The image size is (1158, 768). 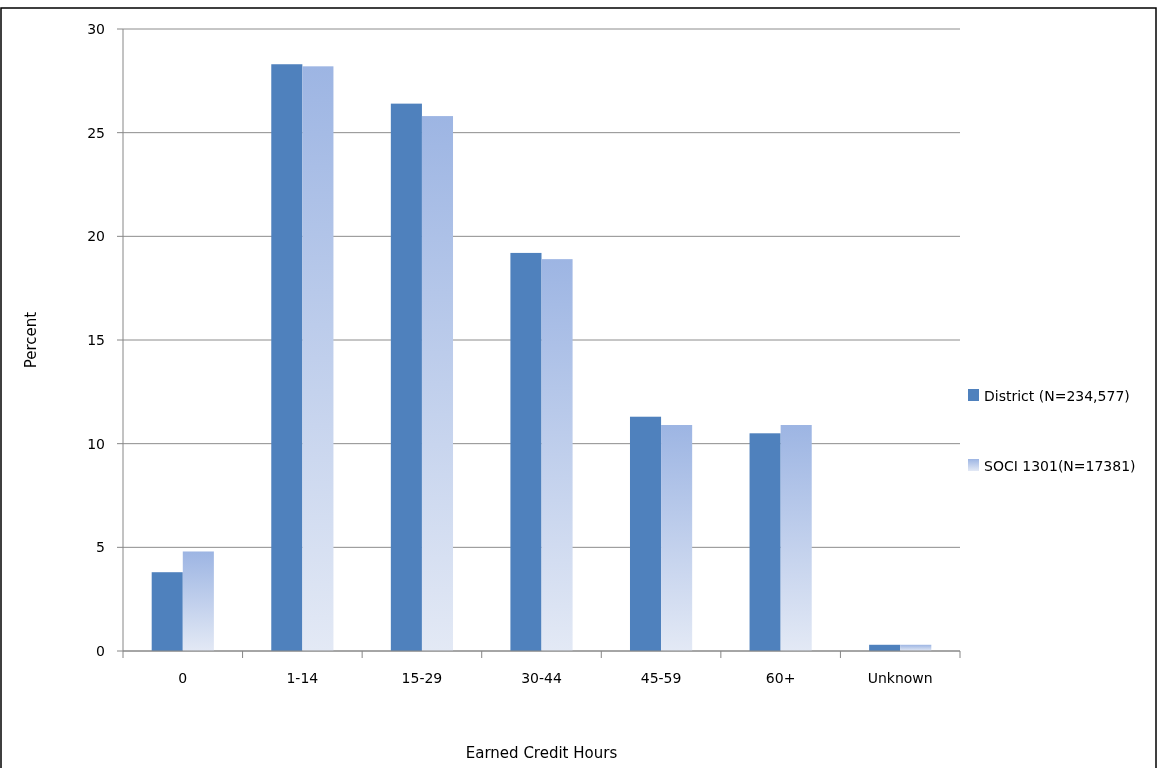 I want to click on x-tick-label: 30-44, so click(x=541, y=678).